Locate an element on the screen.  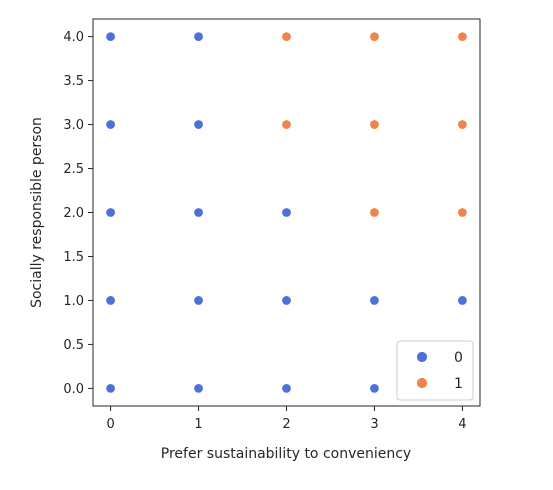
y-tick-label: 3.5 is located at coordinates (73, 81).